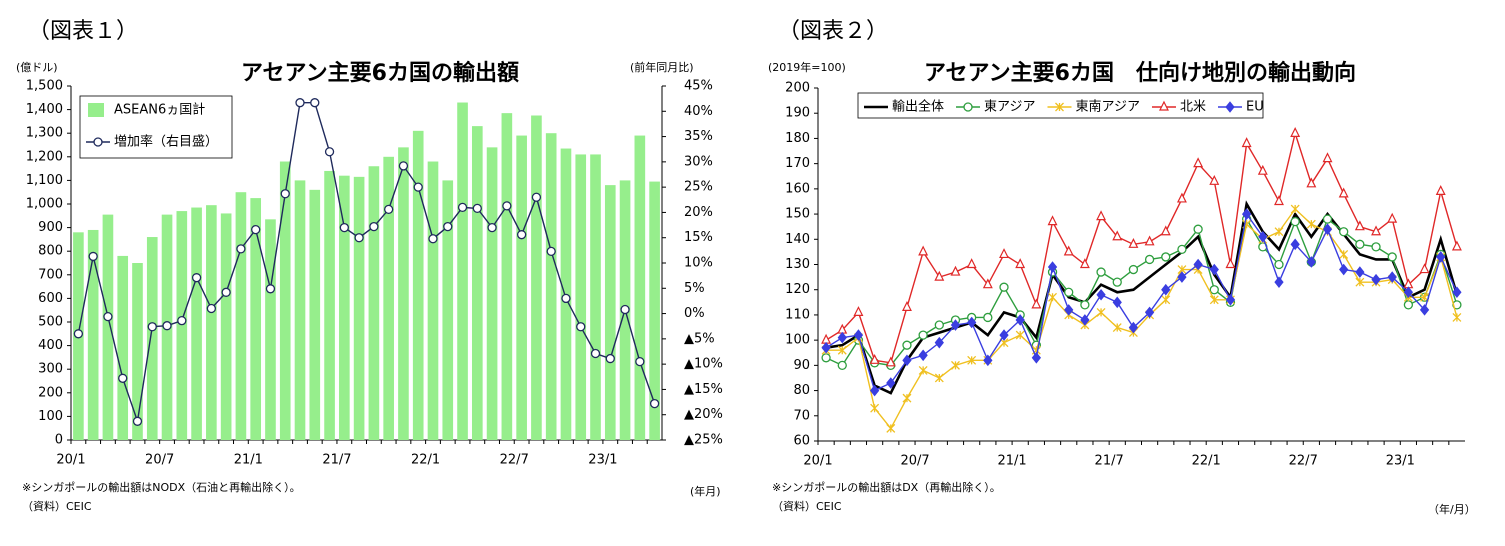 Image resolution: width=1505 pixels, height=546 pixels. What do you see at coordinates (159, 110) in the screenshot?
I see `legend-label: ASEAN6ヵ国計` at bounding box center [159, 110].